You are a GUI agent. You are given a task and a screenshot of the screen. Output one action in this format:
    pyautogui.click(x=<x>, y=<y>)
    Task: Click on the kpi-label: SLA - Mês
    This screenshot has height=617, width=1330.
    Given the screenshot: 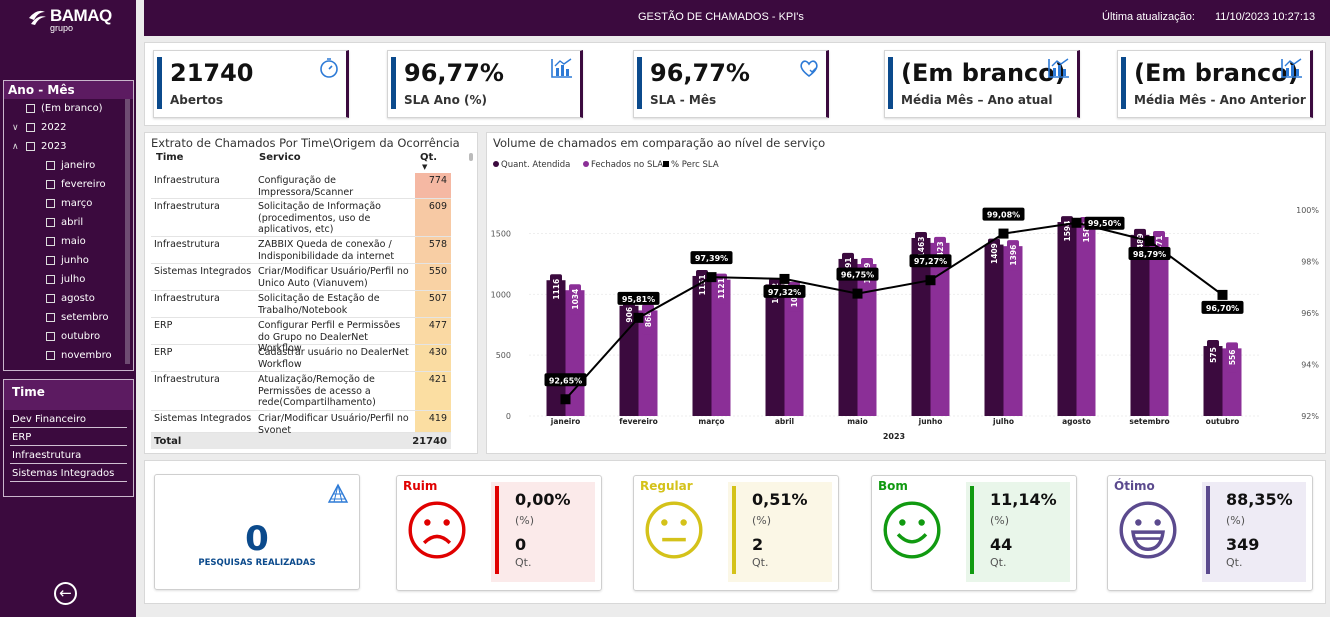 What is the action you would take?
    pyautogui.click(x=683, y=100)
    